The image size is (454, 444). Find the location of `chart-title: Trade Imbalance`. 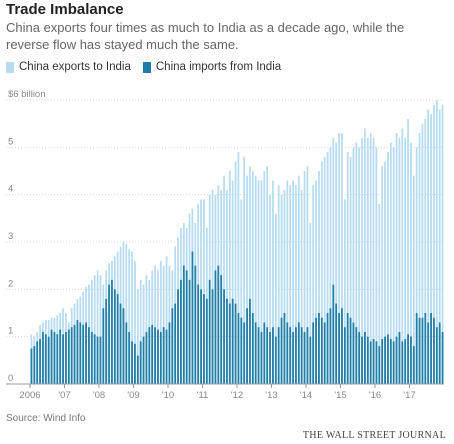

chart-title: Trade Imbalance is located at coordinates (65, 9).